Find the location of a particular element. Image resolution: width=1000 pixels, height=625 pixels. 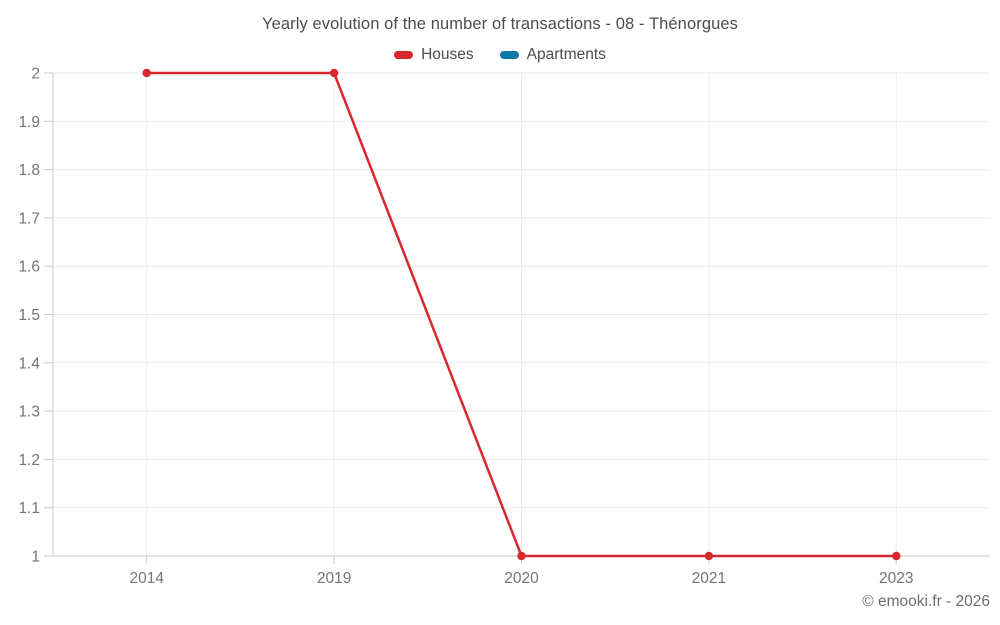

x-axis-label: 2021 is located at coordinates (709, 578).